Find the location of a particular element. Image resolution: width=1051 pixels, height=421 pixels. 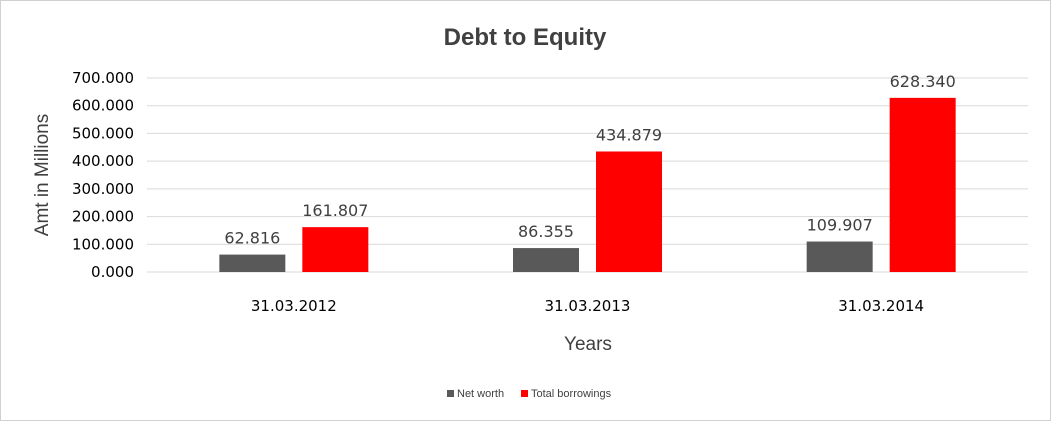

legend-label: Net worth is located at coordinates (480, 394).